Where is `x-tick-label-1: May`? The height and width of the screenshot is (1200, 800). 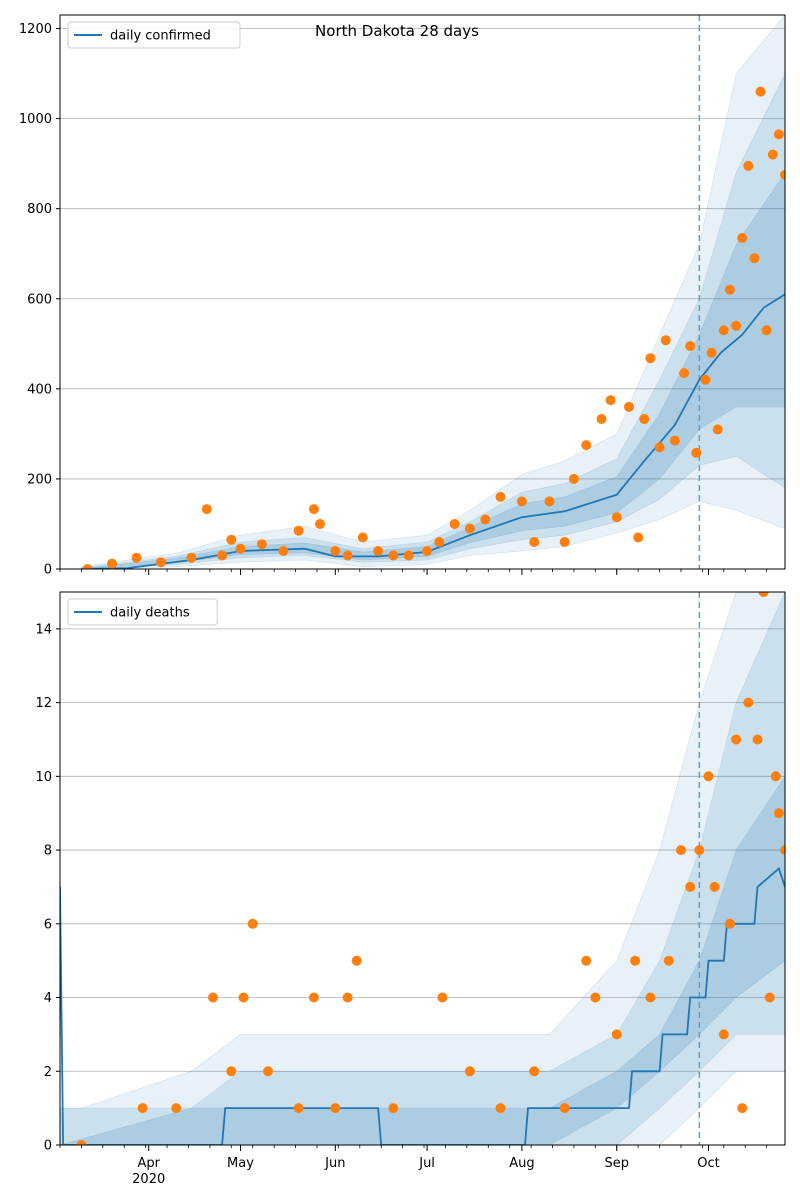
x-tick-label-1: May is located at coordinates (240, 1163).